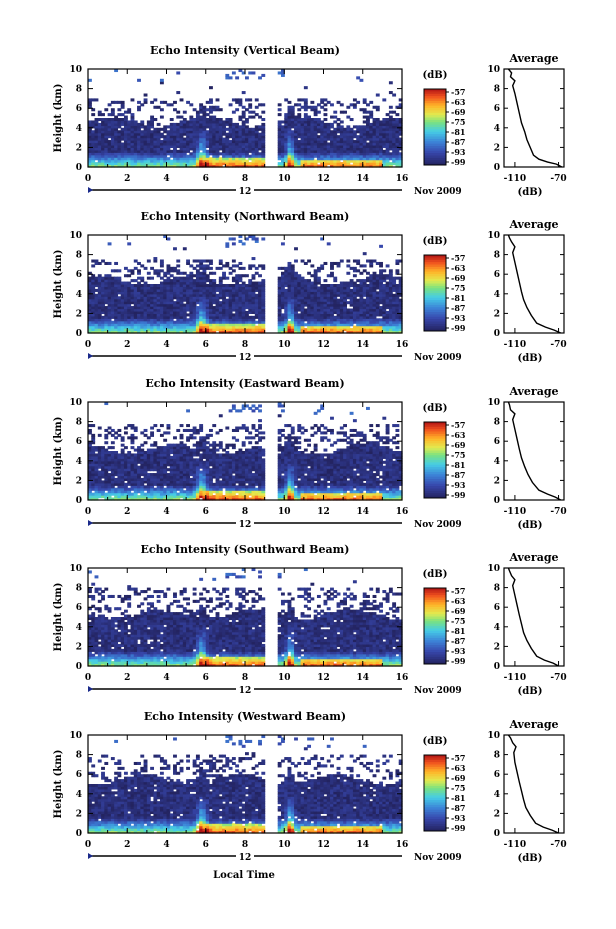 The height and width of the screenshot is (929, 616). Describe the element at coordinates (458, 142) in the screenshot. I see `colorbar-tick-label: -87` at that location.